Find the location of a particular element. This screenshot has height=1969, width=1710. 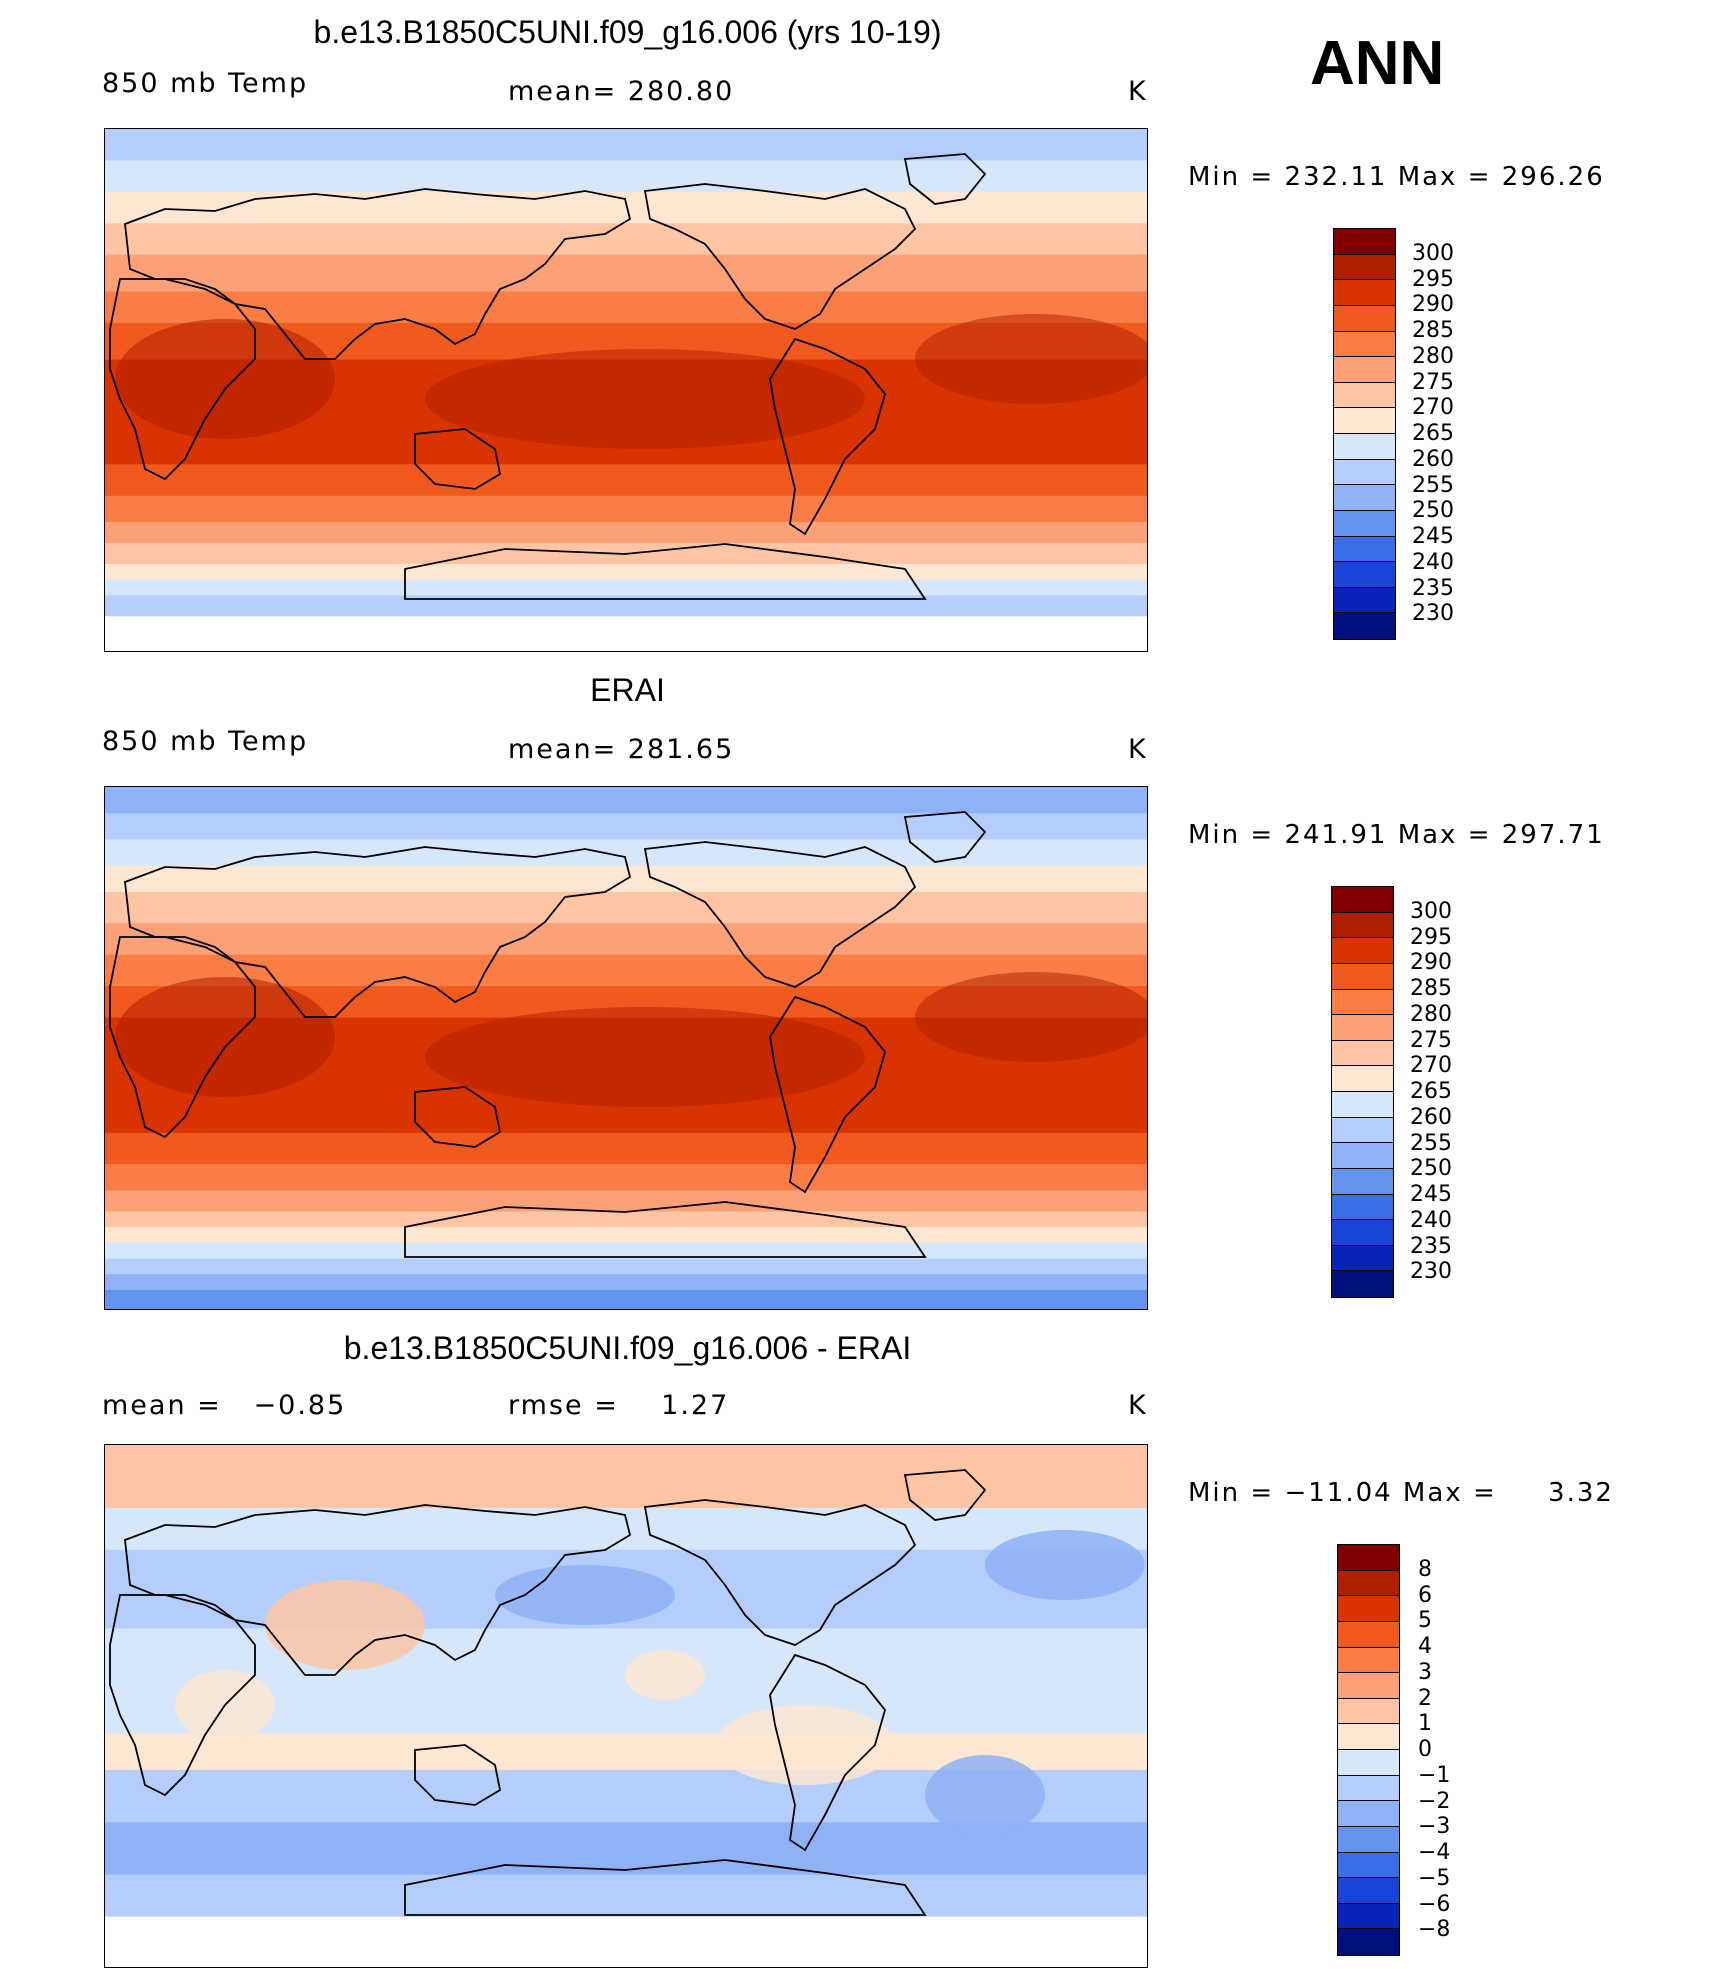

panel2-variable-label: 850 mb Temp is located at coordinates (205, 741).